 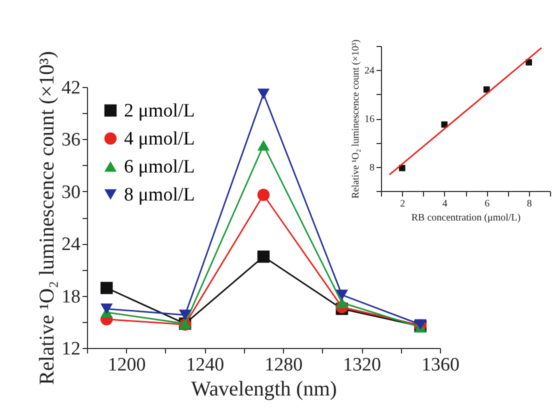 What do you see at coordinates (369, 119) in the screenshot?
I see `y-tick-label: 16` at bounding box center [369, 119].